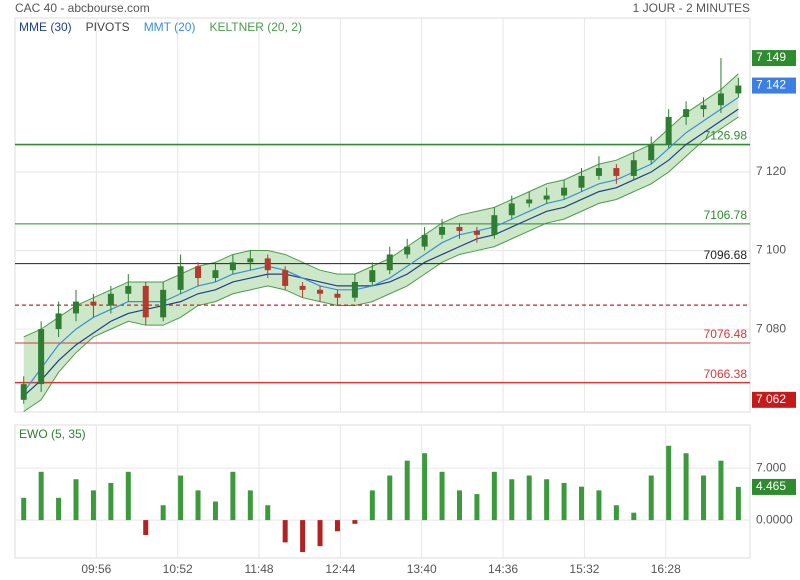 Image resolution: width=800 pixels, height=580 pixels. What do you see at coordinates (771, 467) in the screenshot?
I see `y-tick-label: 7.000` at bounding box center [771, 467].